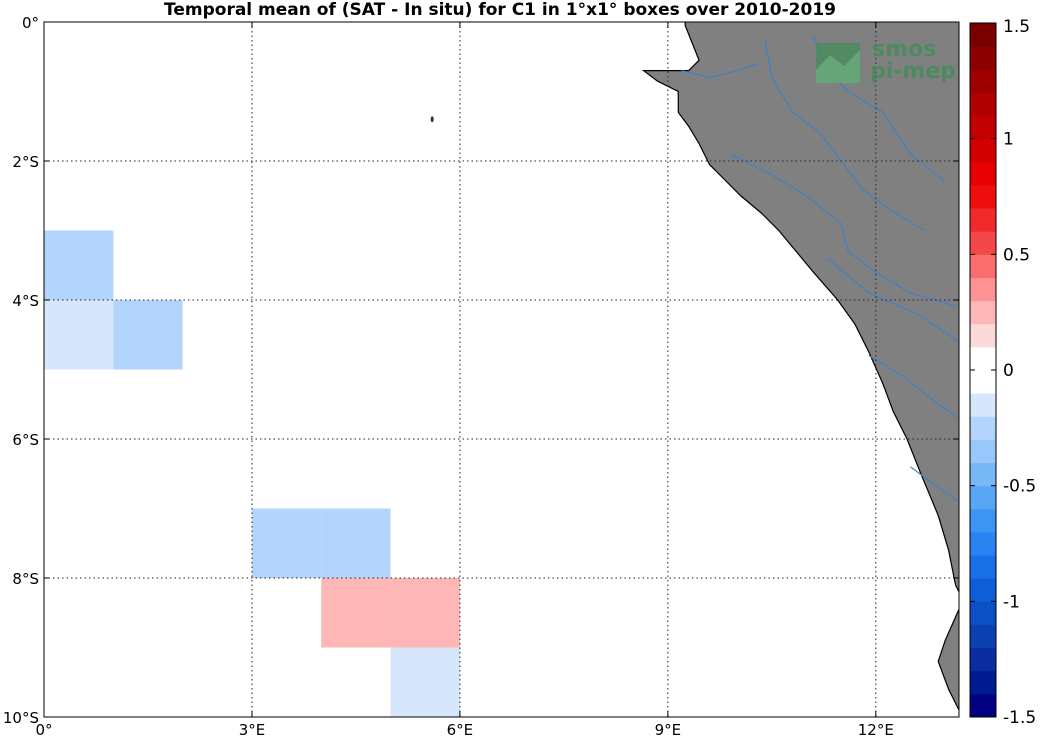 The image size is (1041, 738). I want to click on land-polygon-south, so click(948, 659).